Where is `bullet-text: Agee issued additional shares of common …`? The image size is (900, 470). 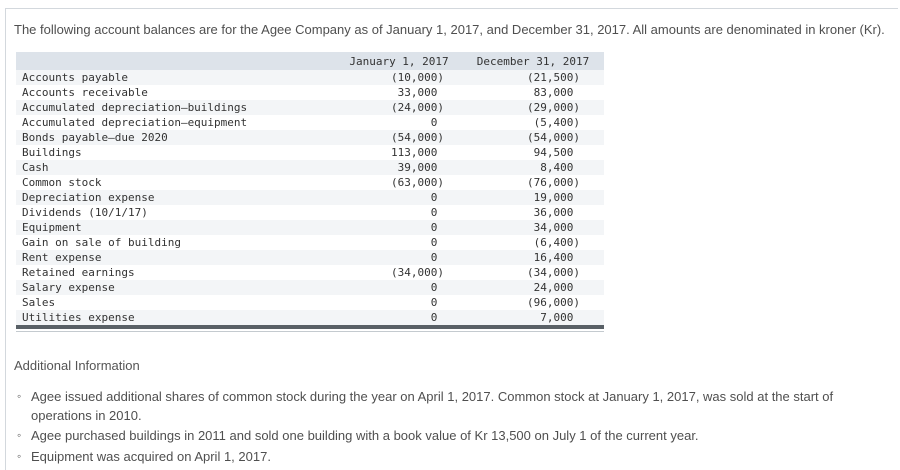 bullet-text: Agee issued additional shares of common … is located at coordinates (432, 406).